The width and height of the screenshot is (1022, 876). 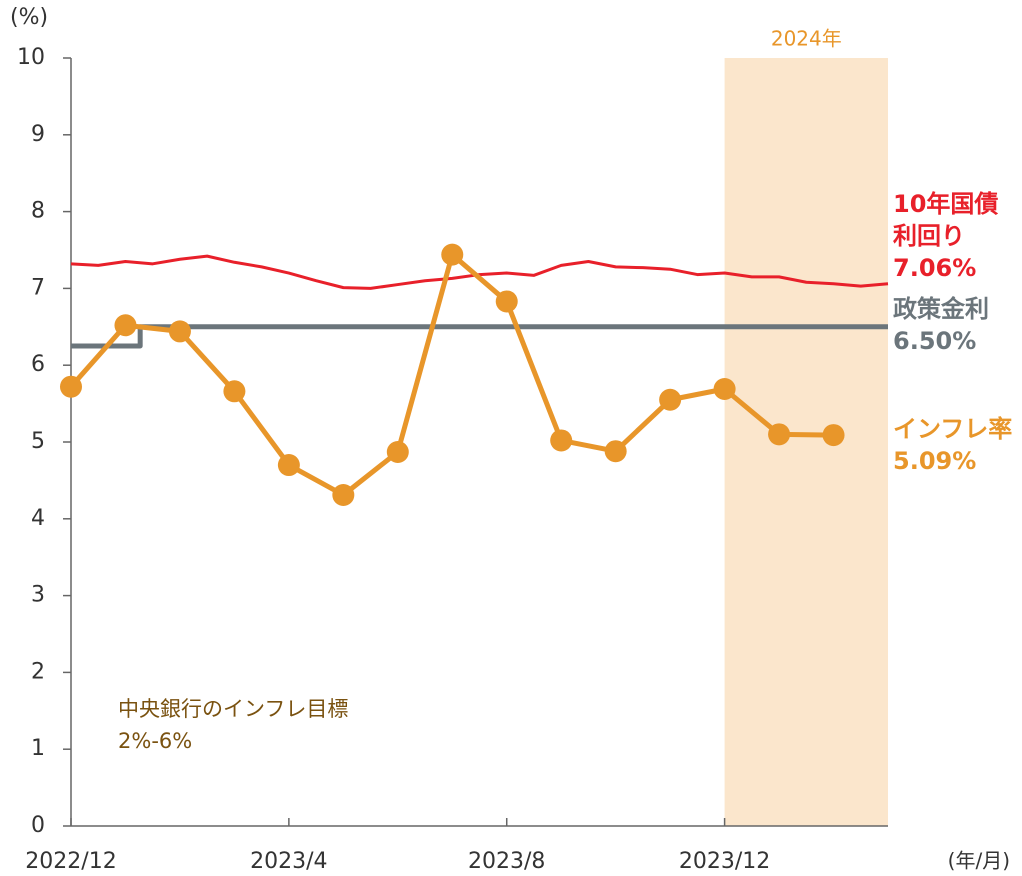 What do you see at coordinates (806, 442) in the screenshot?
I see `shaded-region` at bounding box center [806, 442].